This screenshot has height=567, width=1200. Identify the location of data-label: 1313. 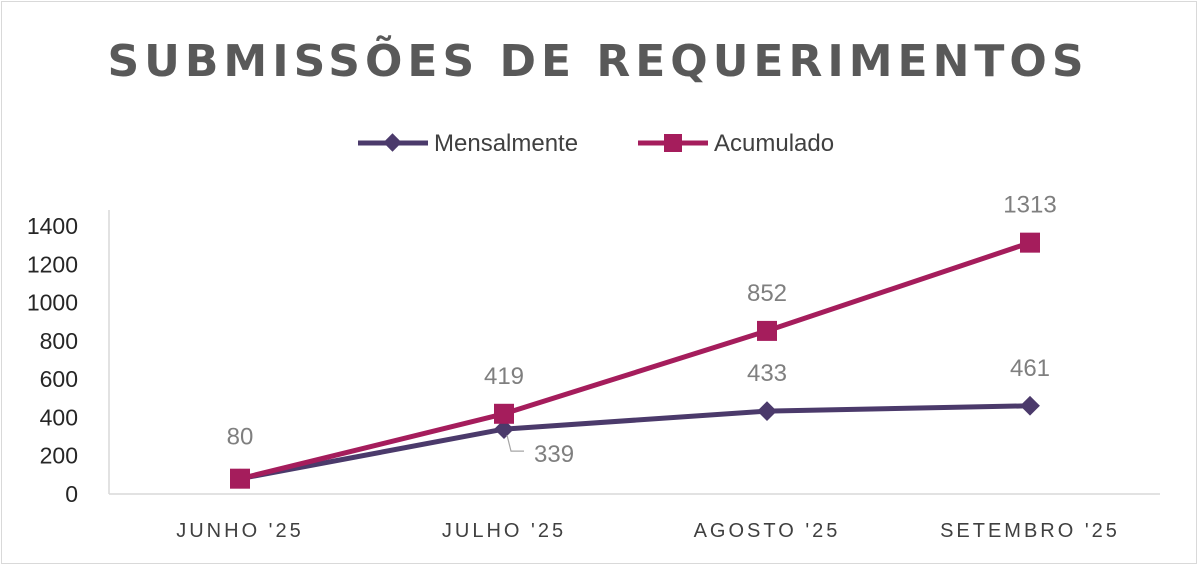
(1029, 205).